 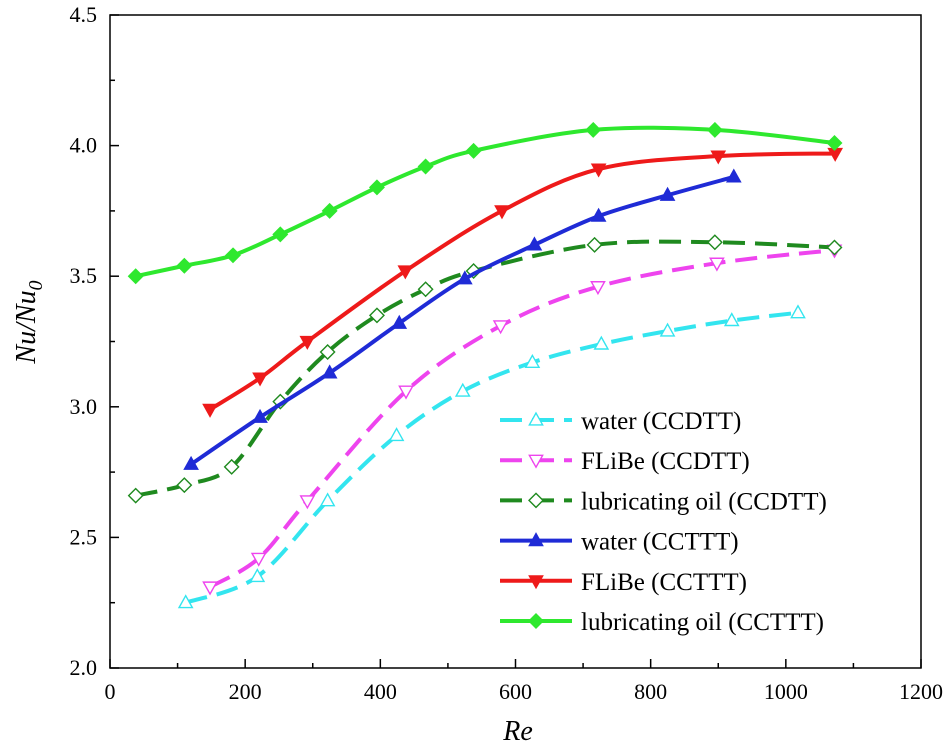 What do you see at coordinates (84, 406) in the screenshot?
I see `y-tick-label: 3.0` at bounding box center [84, 406].